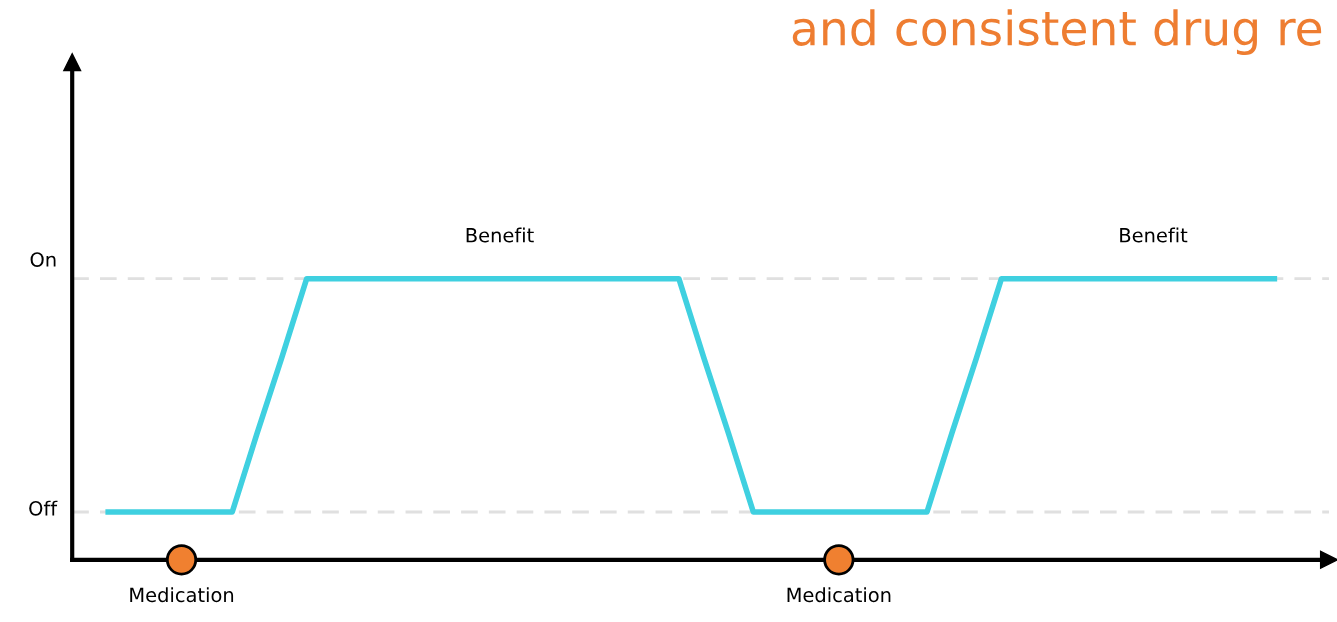 The height and width of the screenshot is (622, 1337). What do you see at coordinates (1057, 32) in the screenshot?
I see `chart-title: and consistent drug re` at bounding box center [1057, 32].